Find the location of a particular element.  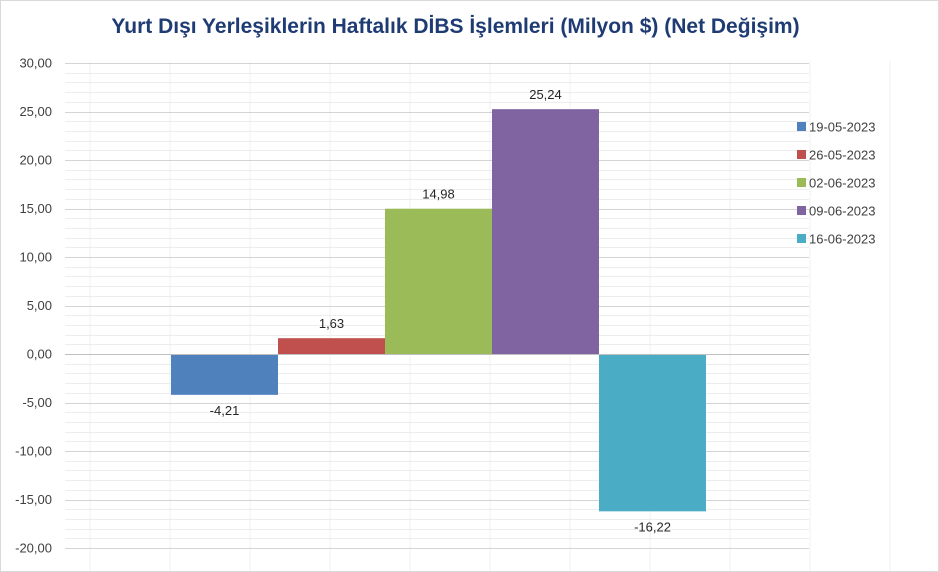

y-tick-label: 10,00 is located at coordinates (35, 257).